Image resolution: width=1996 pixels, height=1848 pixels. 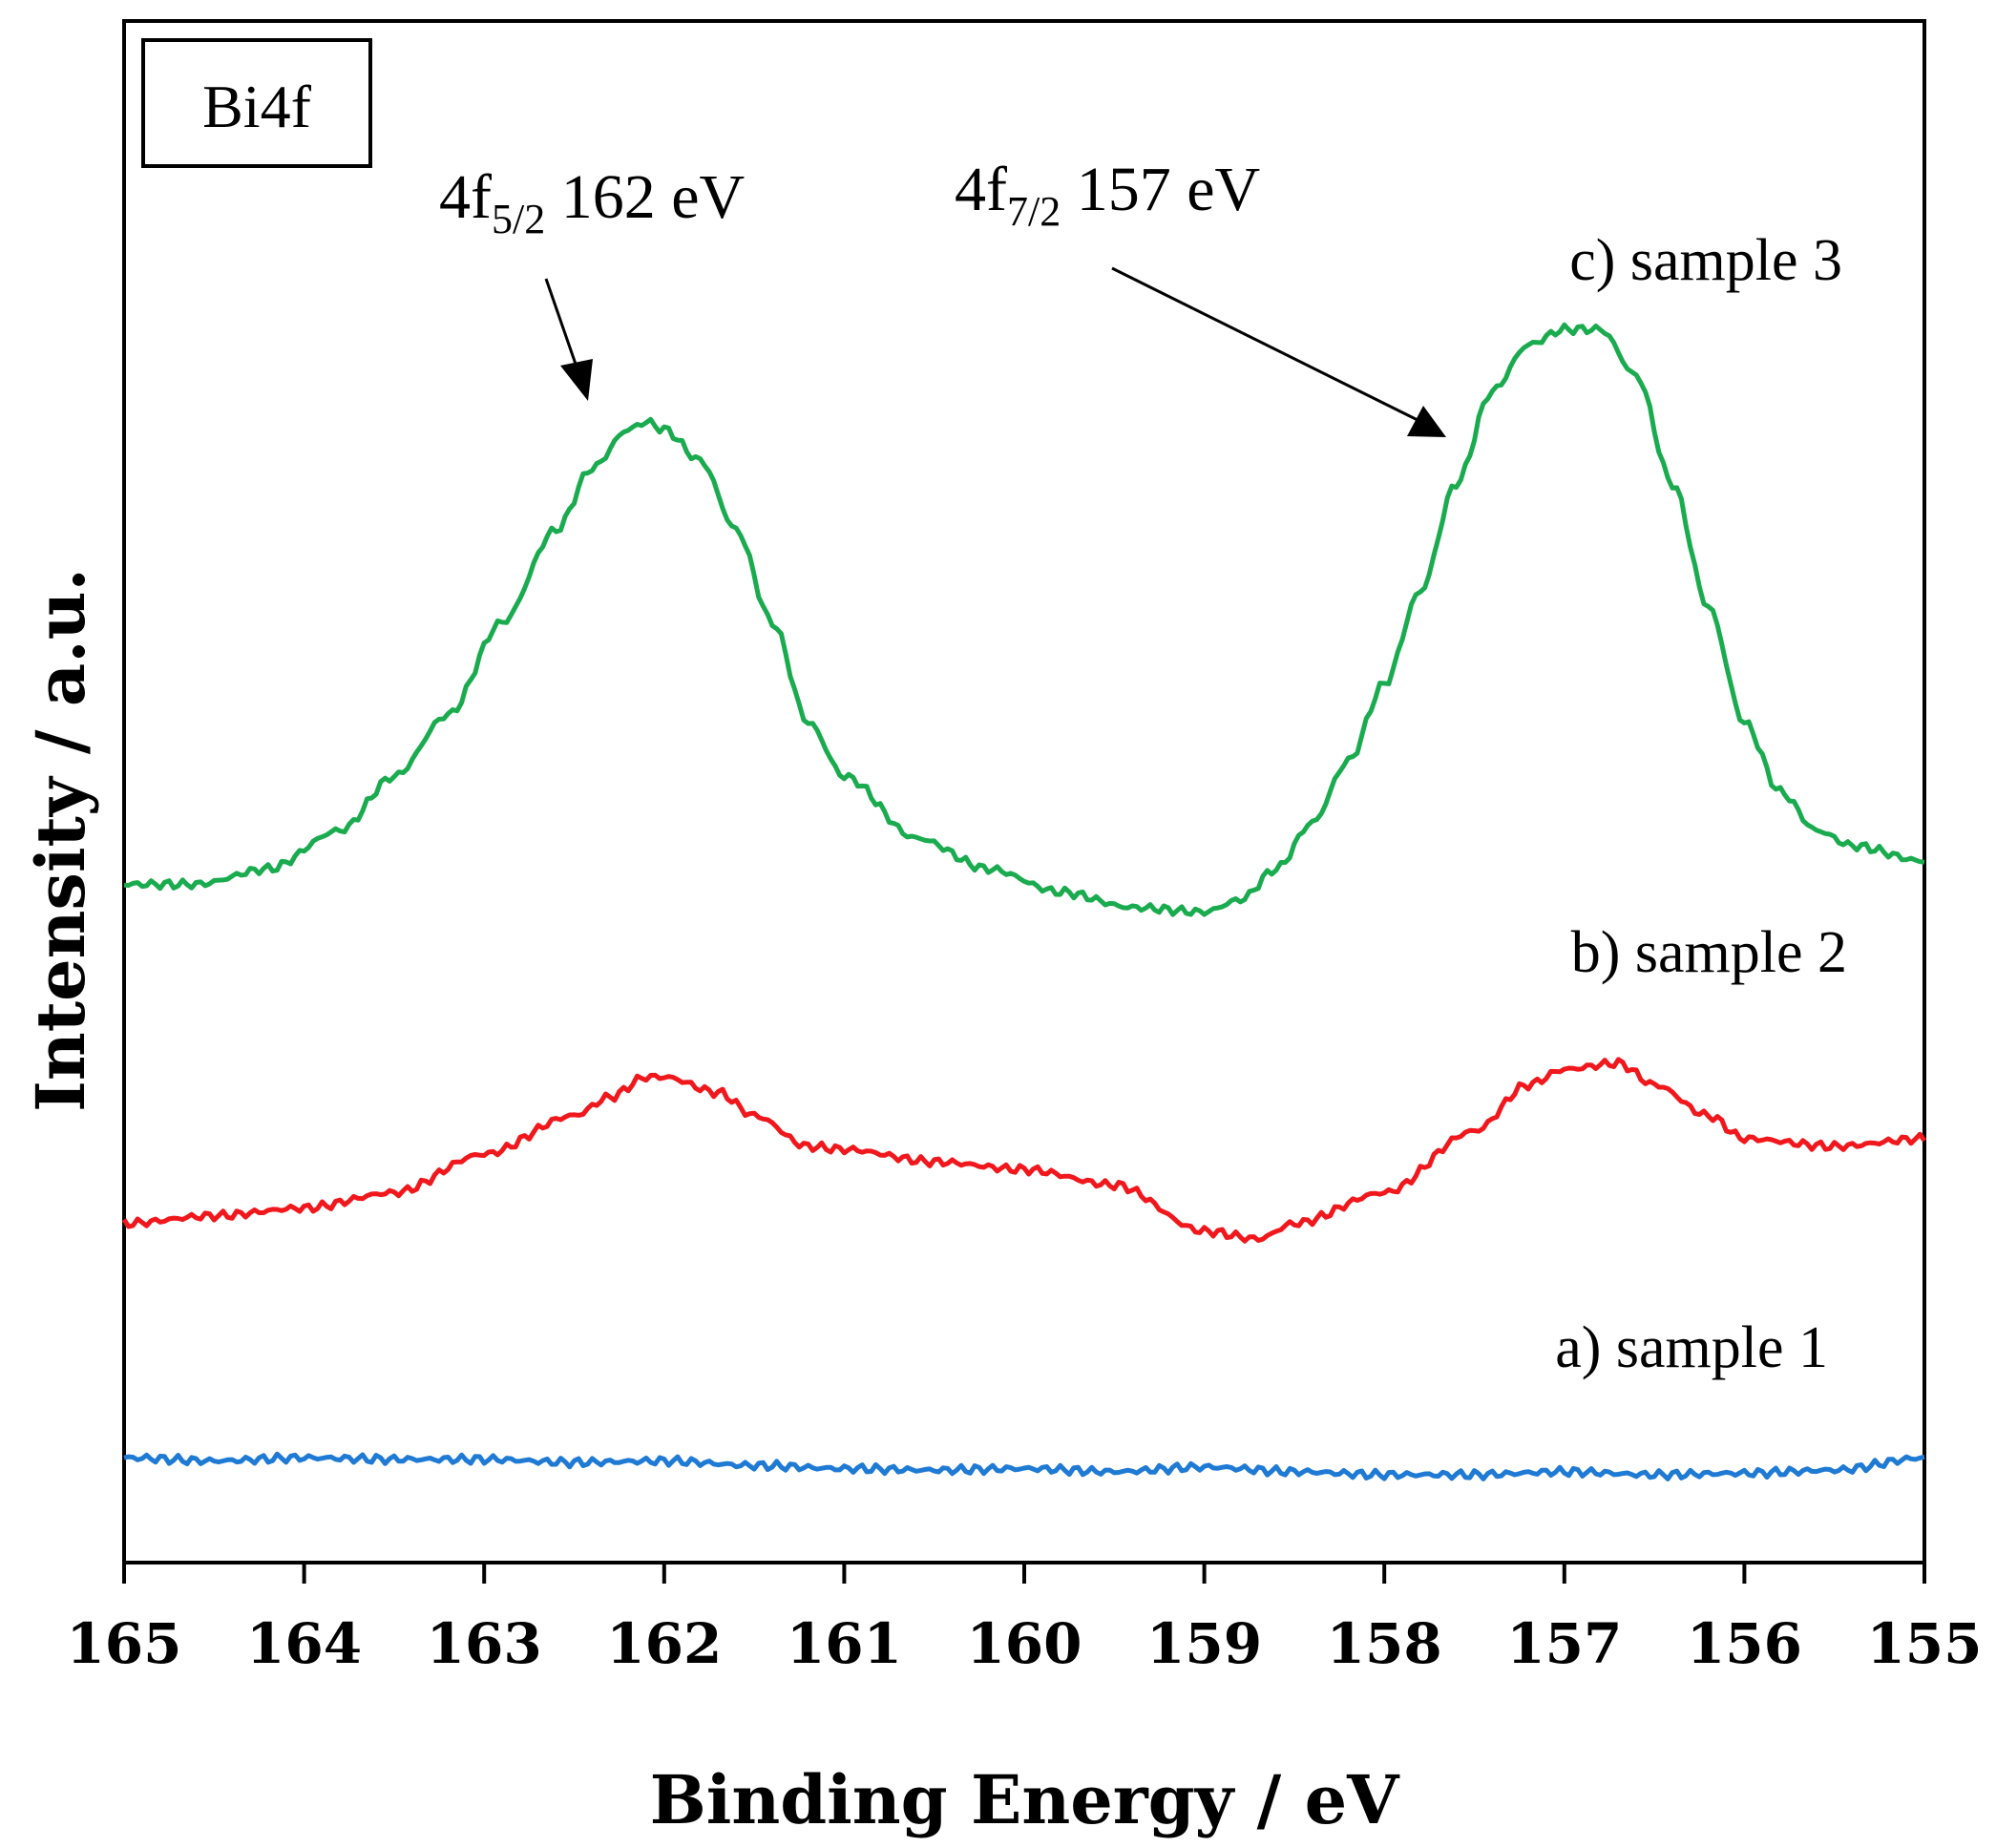 What do you see at coordinates (664, 1644) in the screenshot?
I see `x-tick-label-162: 162` at bounding box center [664, 1644].